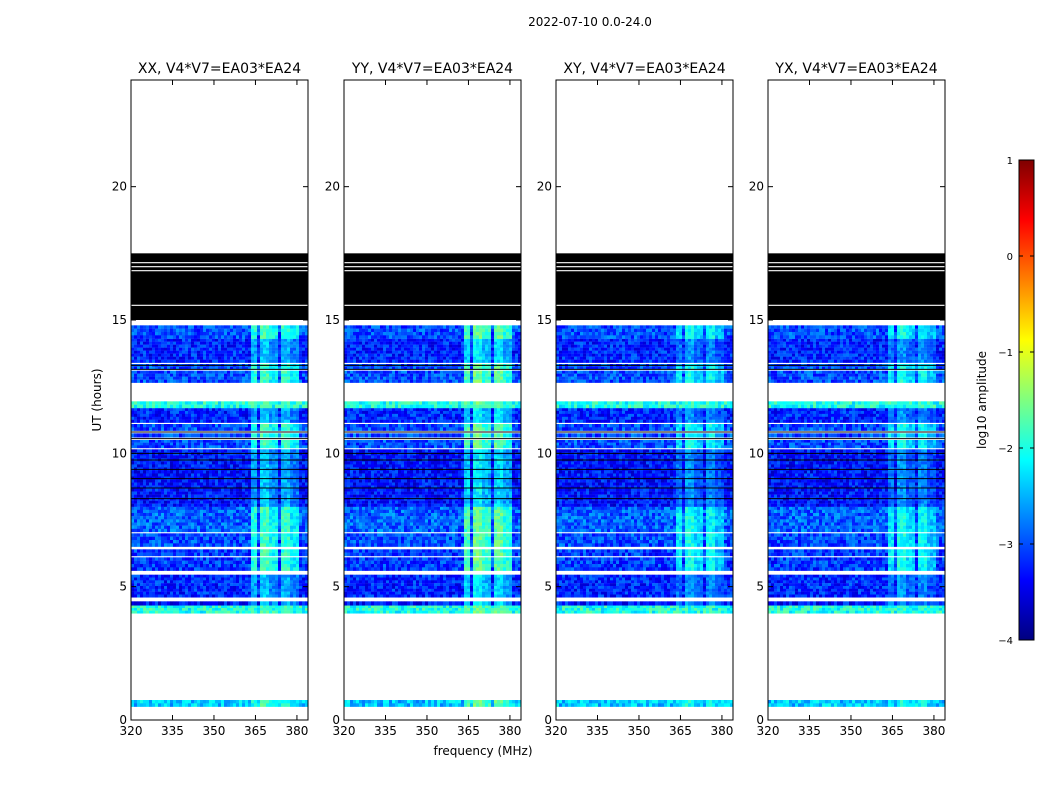 The height and width of the screenshot is (800, 1050). What do you see at coordinates (644, 69) in the screenshot?
I see `panel-title: XY, V4*V7=EA03*EA24` at bounding box center [644, 69].